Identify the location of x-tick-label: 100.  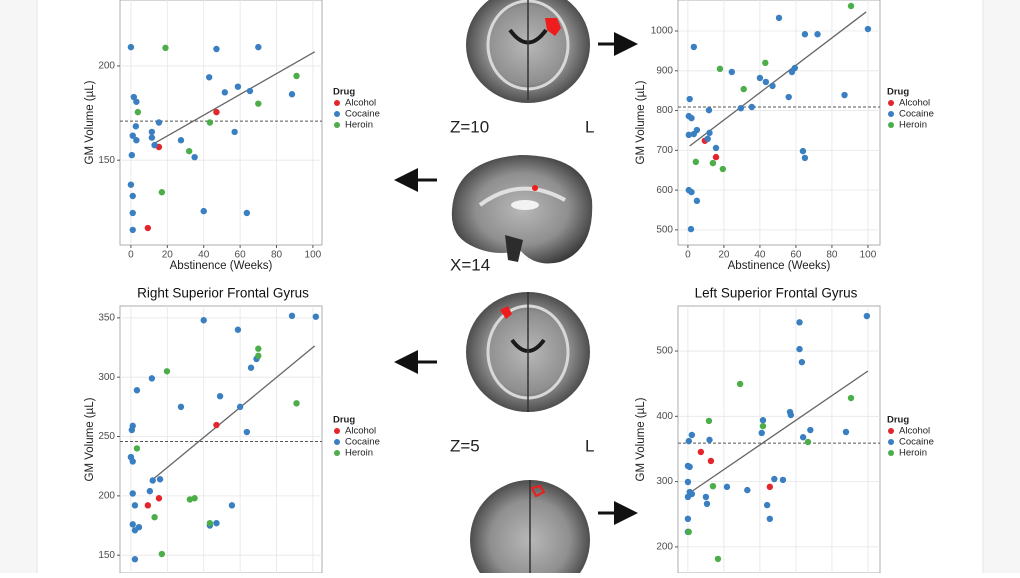
(313, 255).